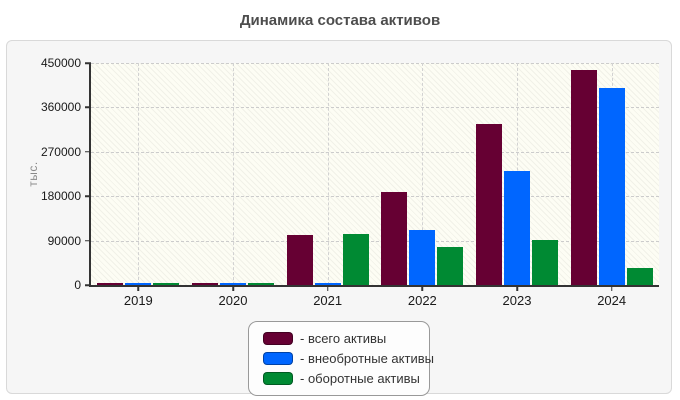 Image resolution: width=680 pixels, height=400 pixels. I want to click on y-axis-title: тыс., so click(33, 174).